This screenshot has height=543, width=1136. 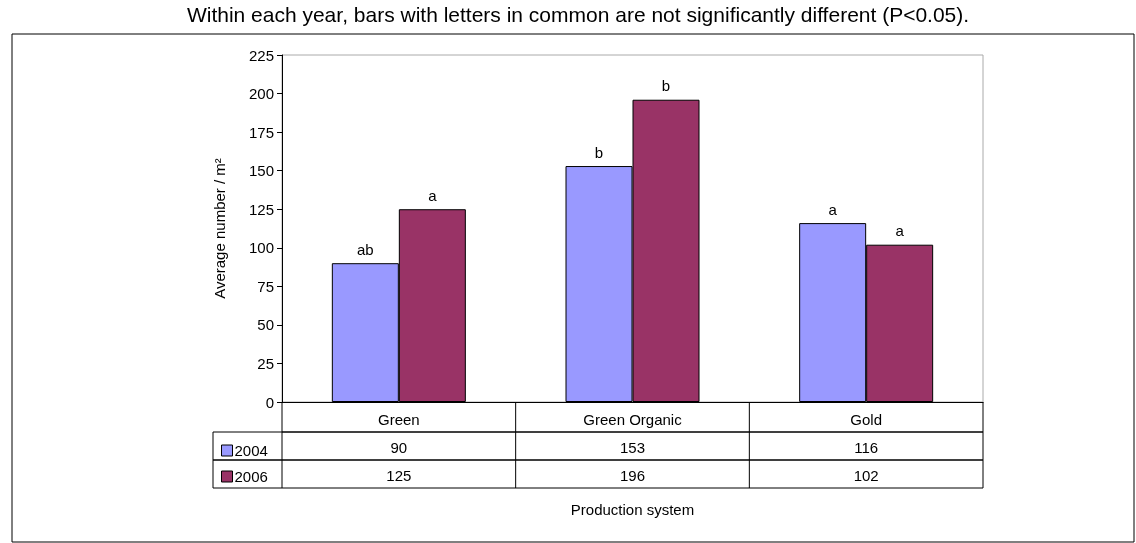 I want to click on data-label: 196, so click(x=632, y=475).